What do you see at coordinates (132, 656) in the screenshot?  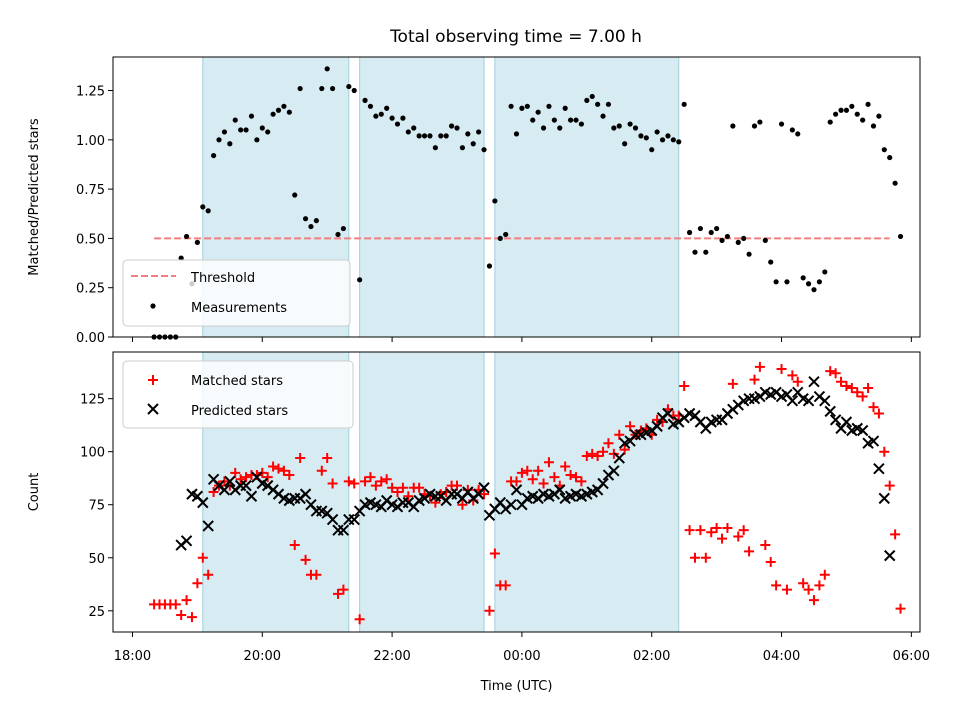 I see `x-tick-label: 18:00` at bounding box center [132, 656].